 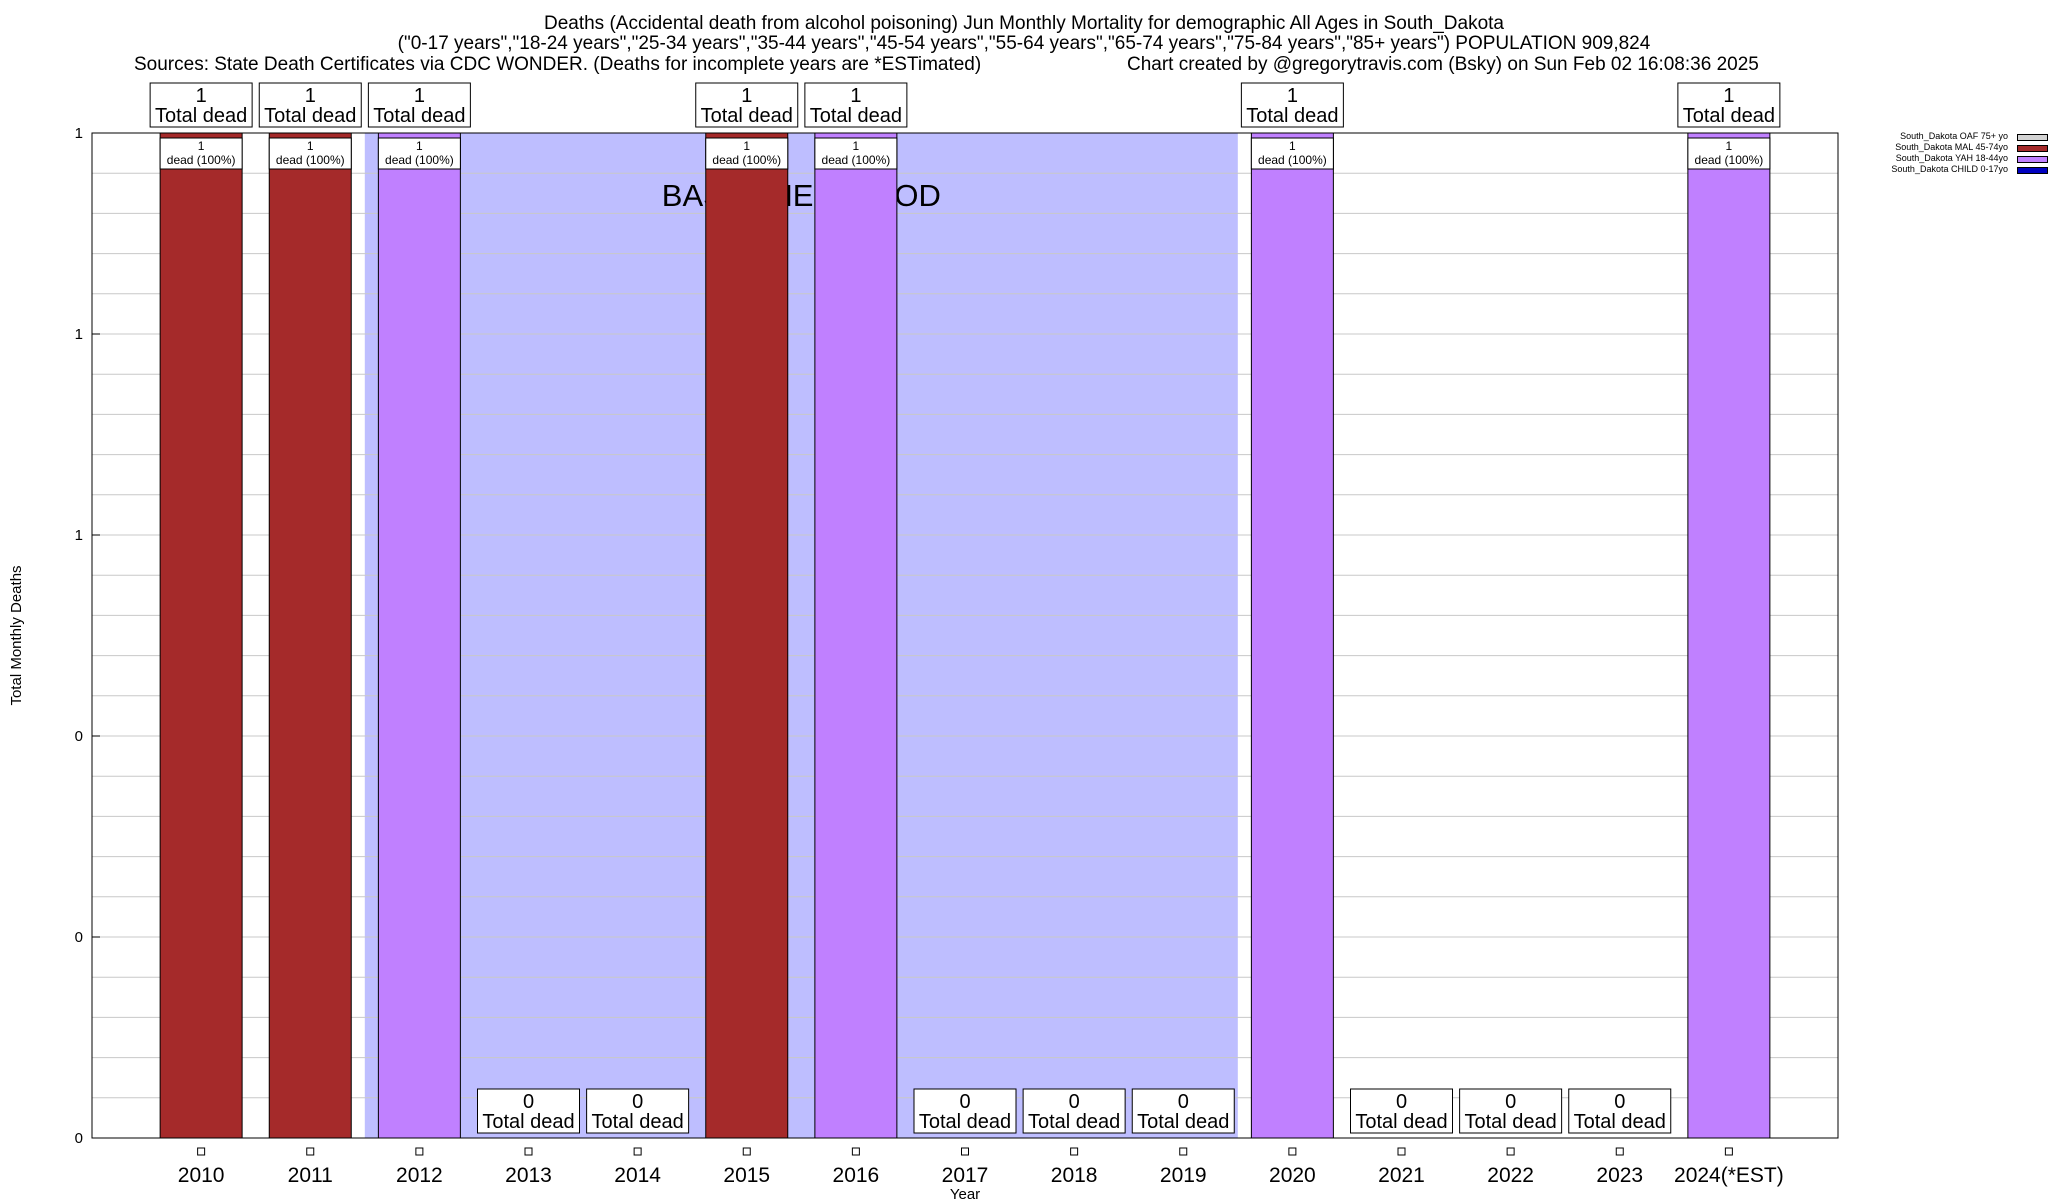 I want to click on x-tick-label: 2015, so click(x=746, y=1175).